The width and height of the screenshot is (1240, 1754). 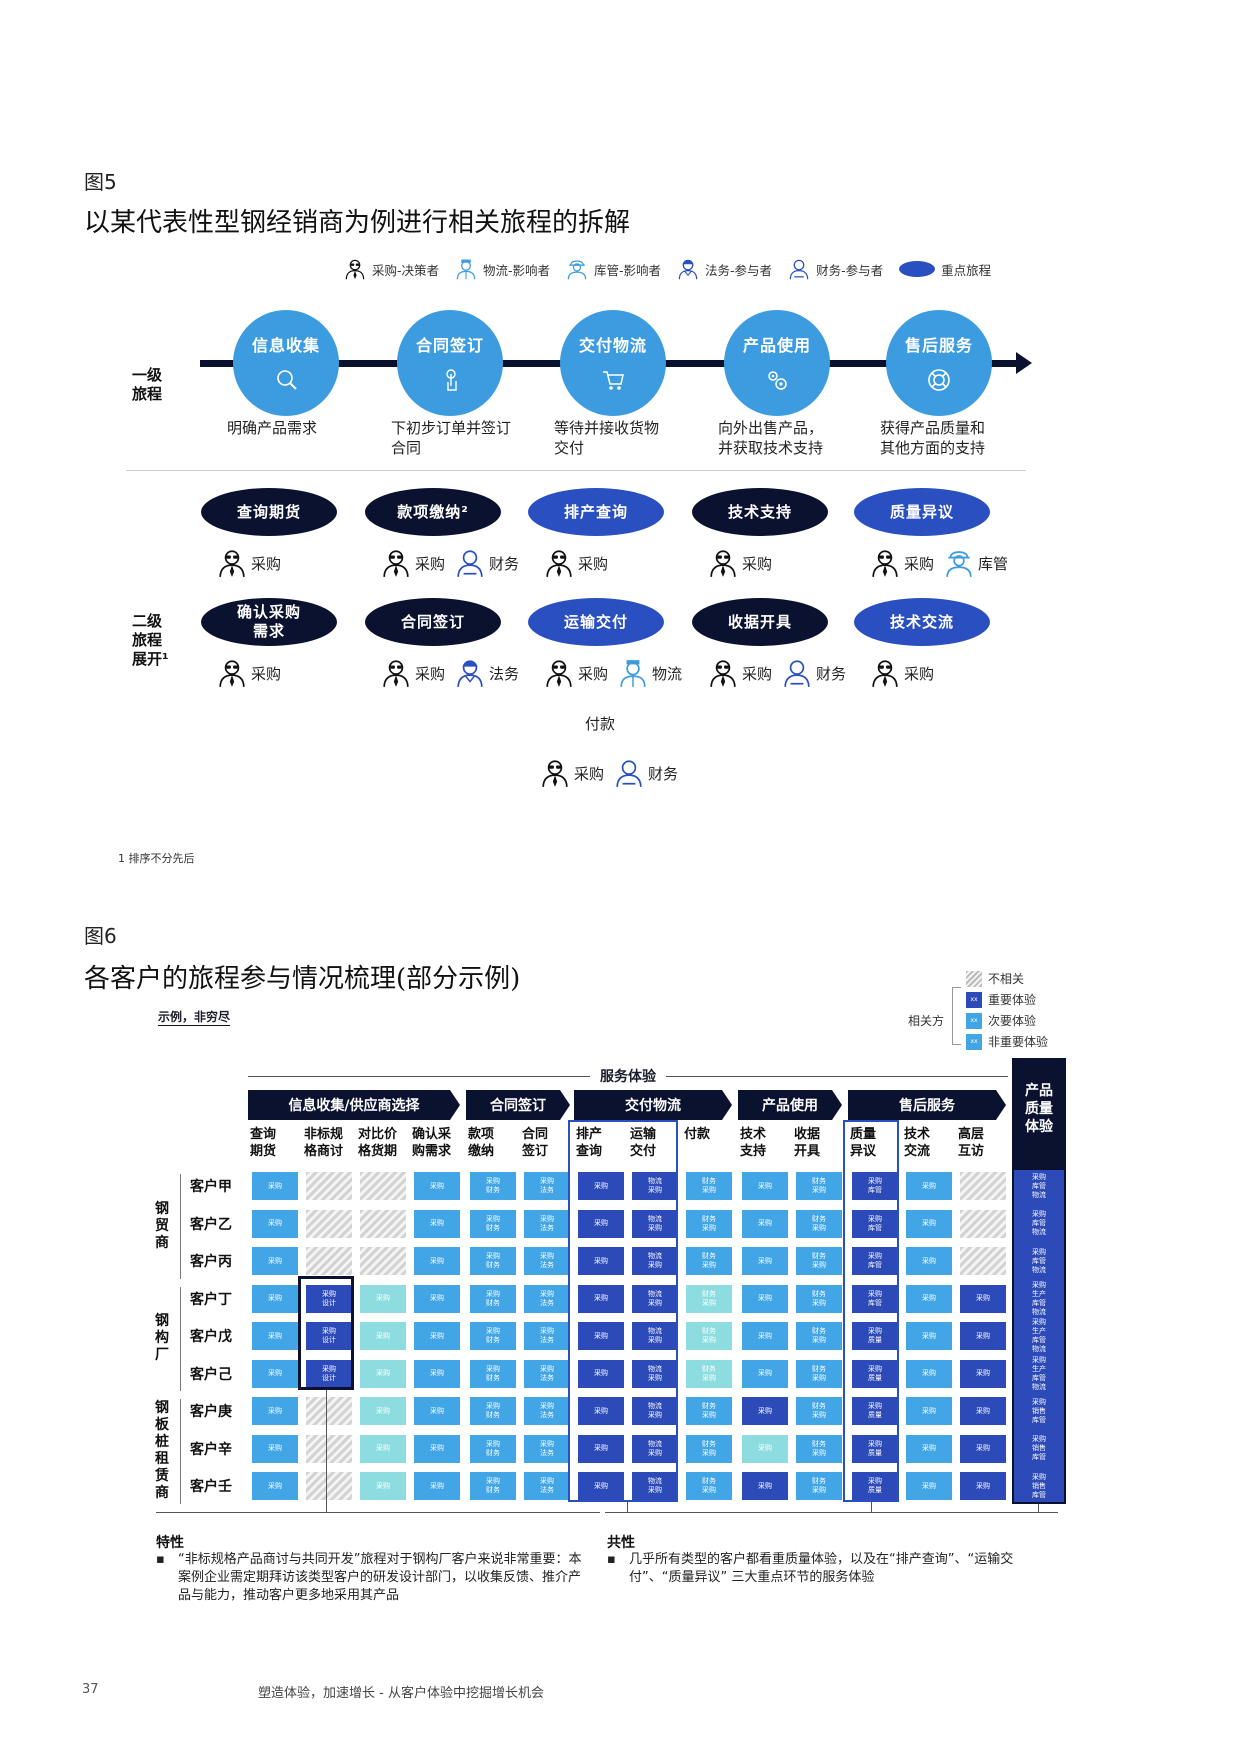 What do you see at coordinates (596, 622) in the screenshot?
I see `subjourney-level2_row2-2: 运输交付` at bounding box center [596, 622].